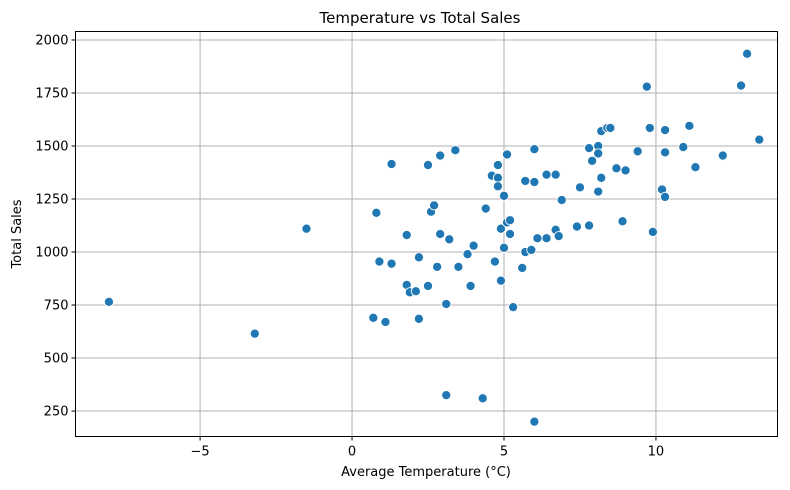  What do you see at coordinates (504, 452) in the screenshot?
I see `x-tick-label: 5` at bounding box center [504, 452].